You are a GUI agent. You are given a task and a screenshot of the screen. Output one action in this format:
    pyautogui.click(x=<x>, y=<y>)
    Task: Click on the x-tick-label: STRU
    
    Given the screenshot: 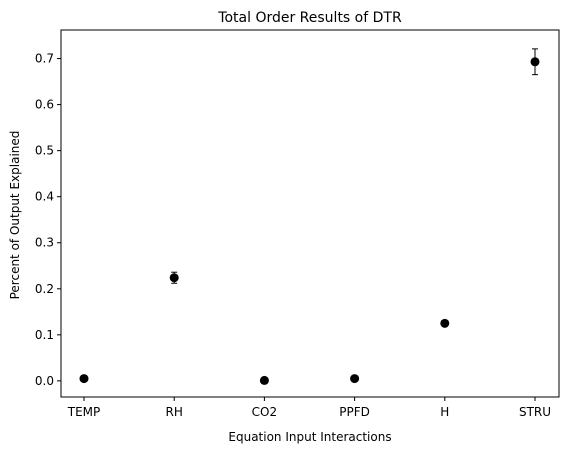 What is the action you would take?
    pyautogui.click(x=535, y=412)
    